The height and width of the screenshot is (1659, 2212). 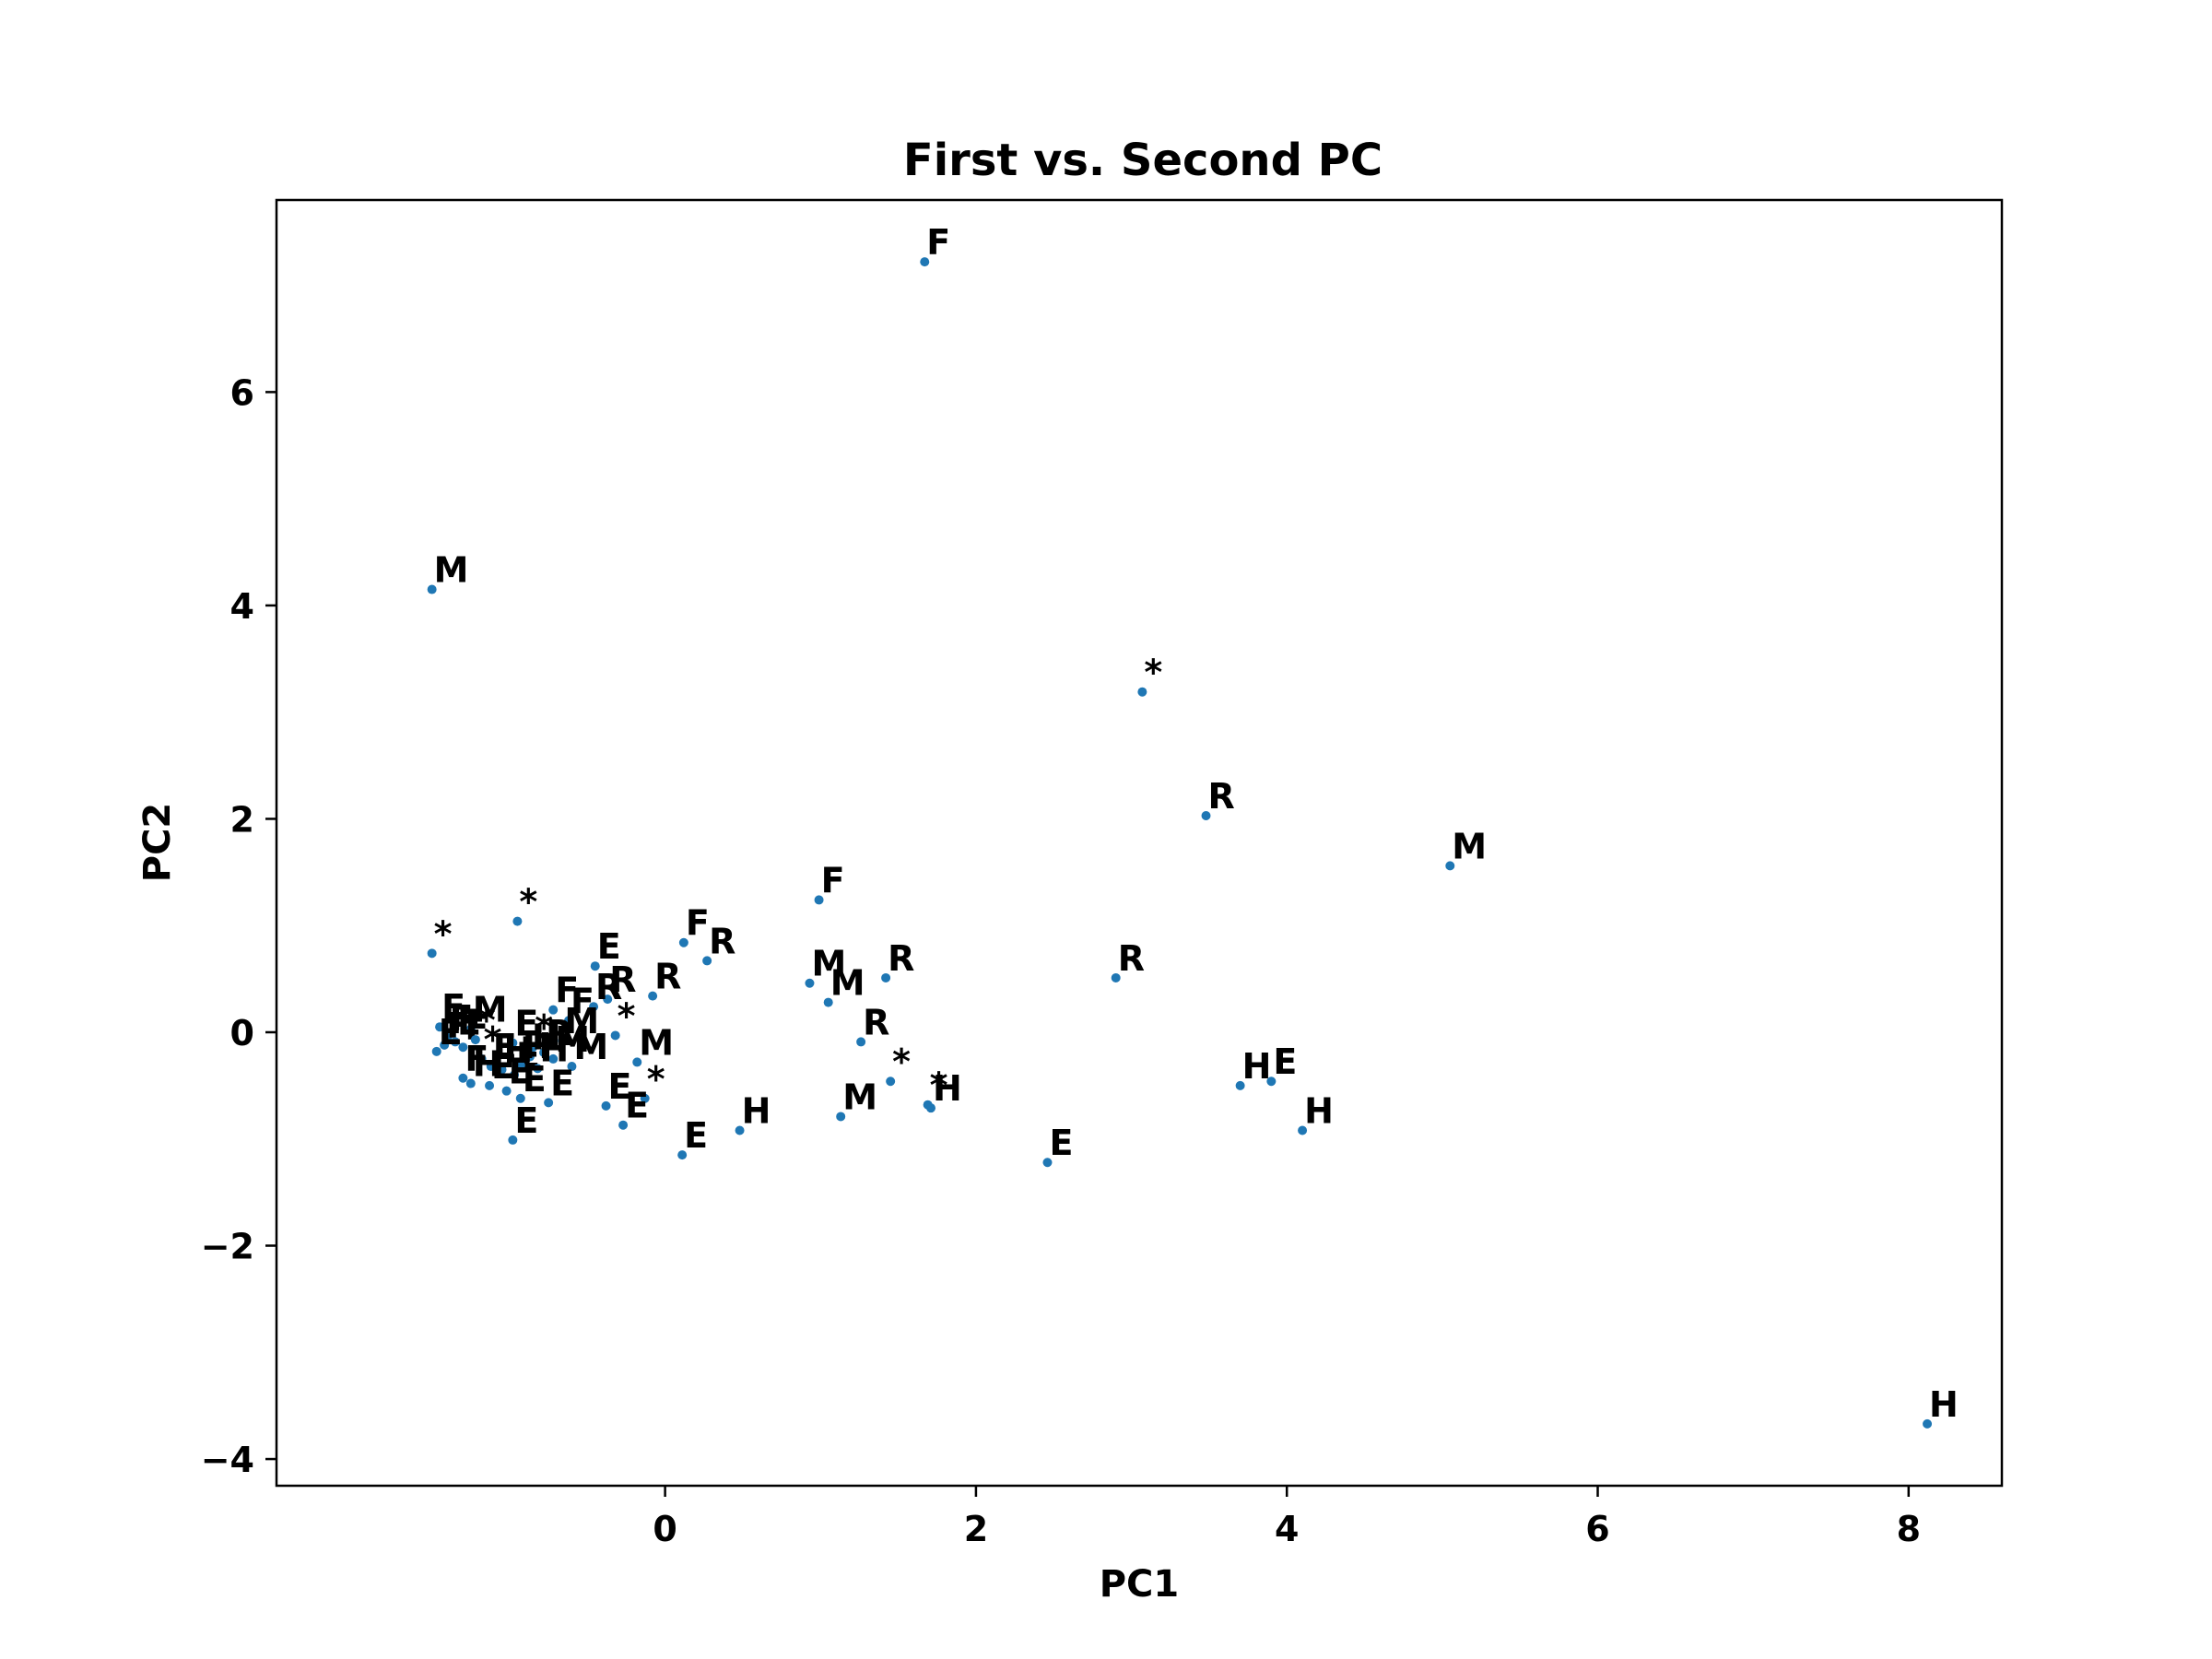 What do you see at coordinates (242, 606) in the screenshot?
I see `y-tick-label: 4` at bounding box center [242, 606].